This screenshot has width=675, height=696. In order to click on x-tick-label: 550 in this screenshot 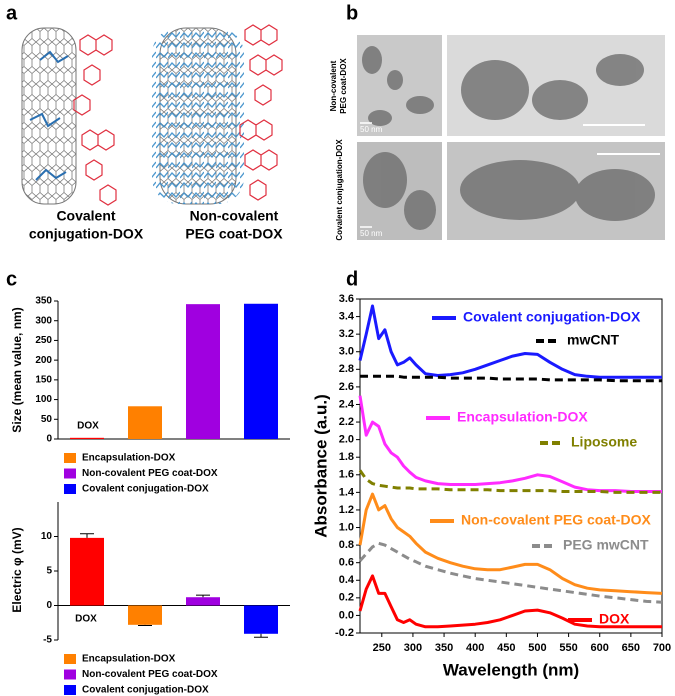, I will do `click(568, 648)`.